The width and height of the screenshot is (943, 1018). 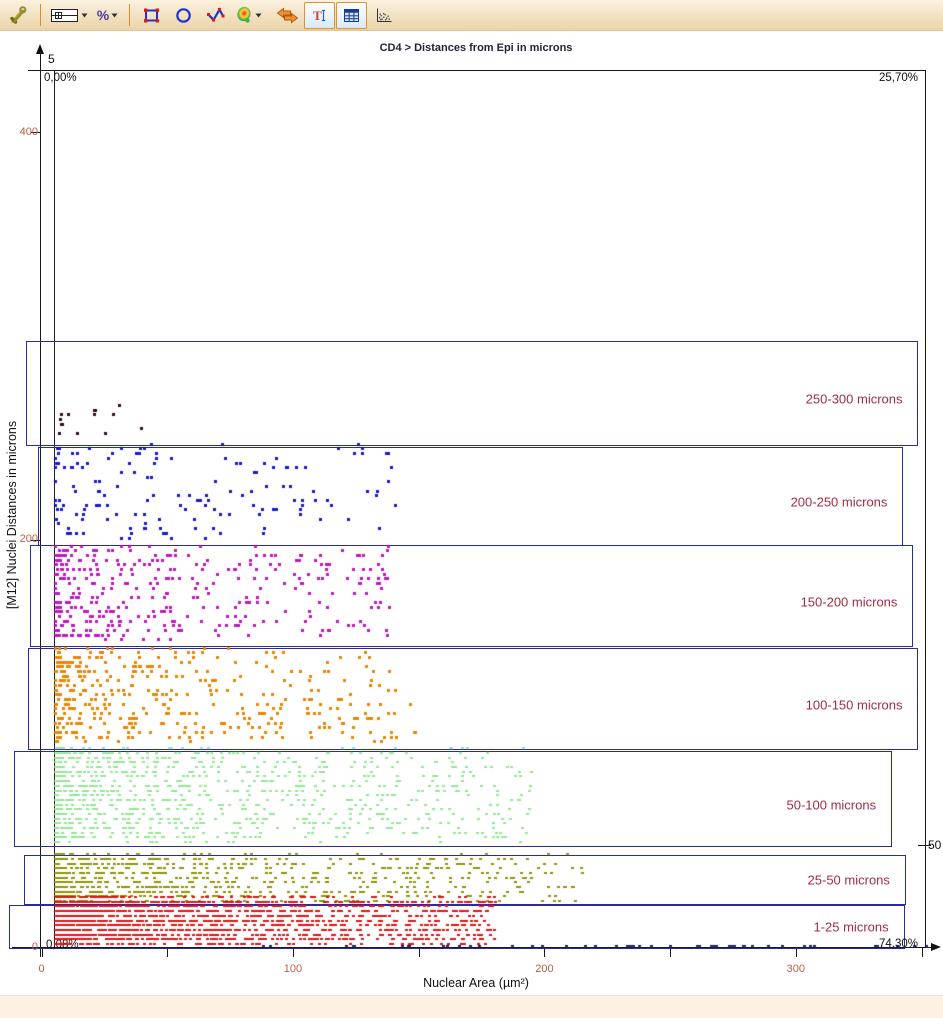 What do you see at coordinates (898, 78) in the screenshot?
I see `quadrant-upper-right-percentage: 25,70%` at bounding box center [898, 78].